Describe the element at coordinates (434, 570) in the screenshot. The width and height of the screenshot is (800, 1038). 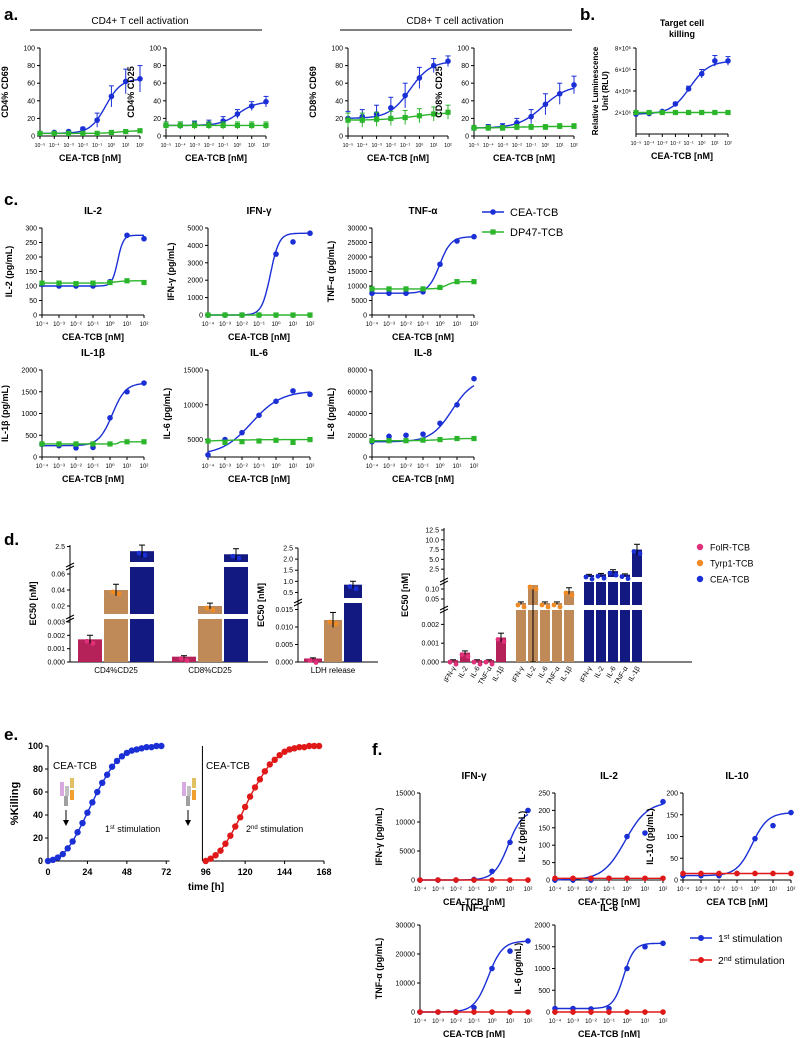
I see `y-tick-label: 2.5` at that location.